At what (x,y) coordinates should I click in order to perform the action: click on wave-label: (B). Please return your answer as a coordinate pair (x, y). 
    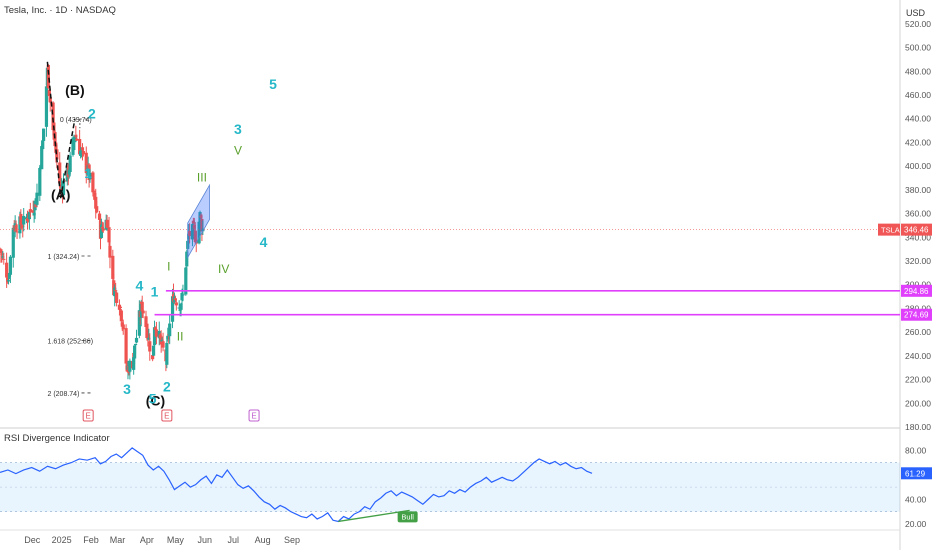
    Looking at the image, I should click on (74, 90).